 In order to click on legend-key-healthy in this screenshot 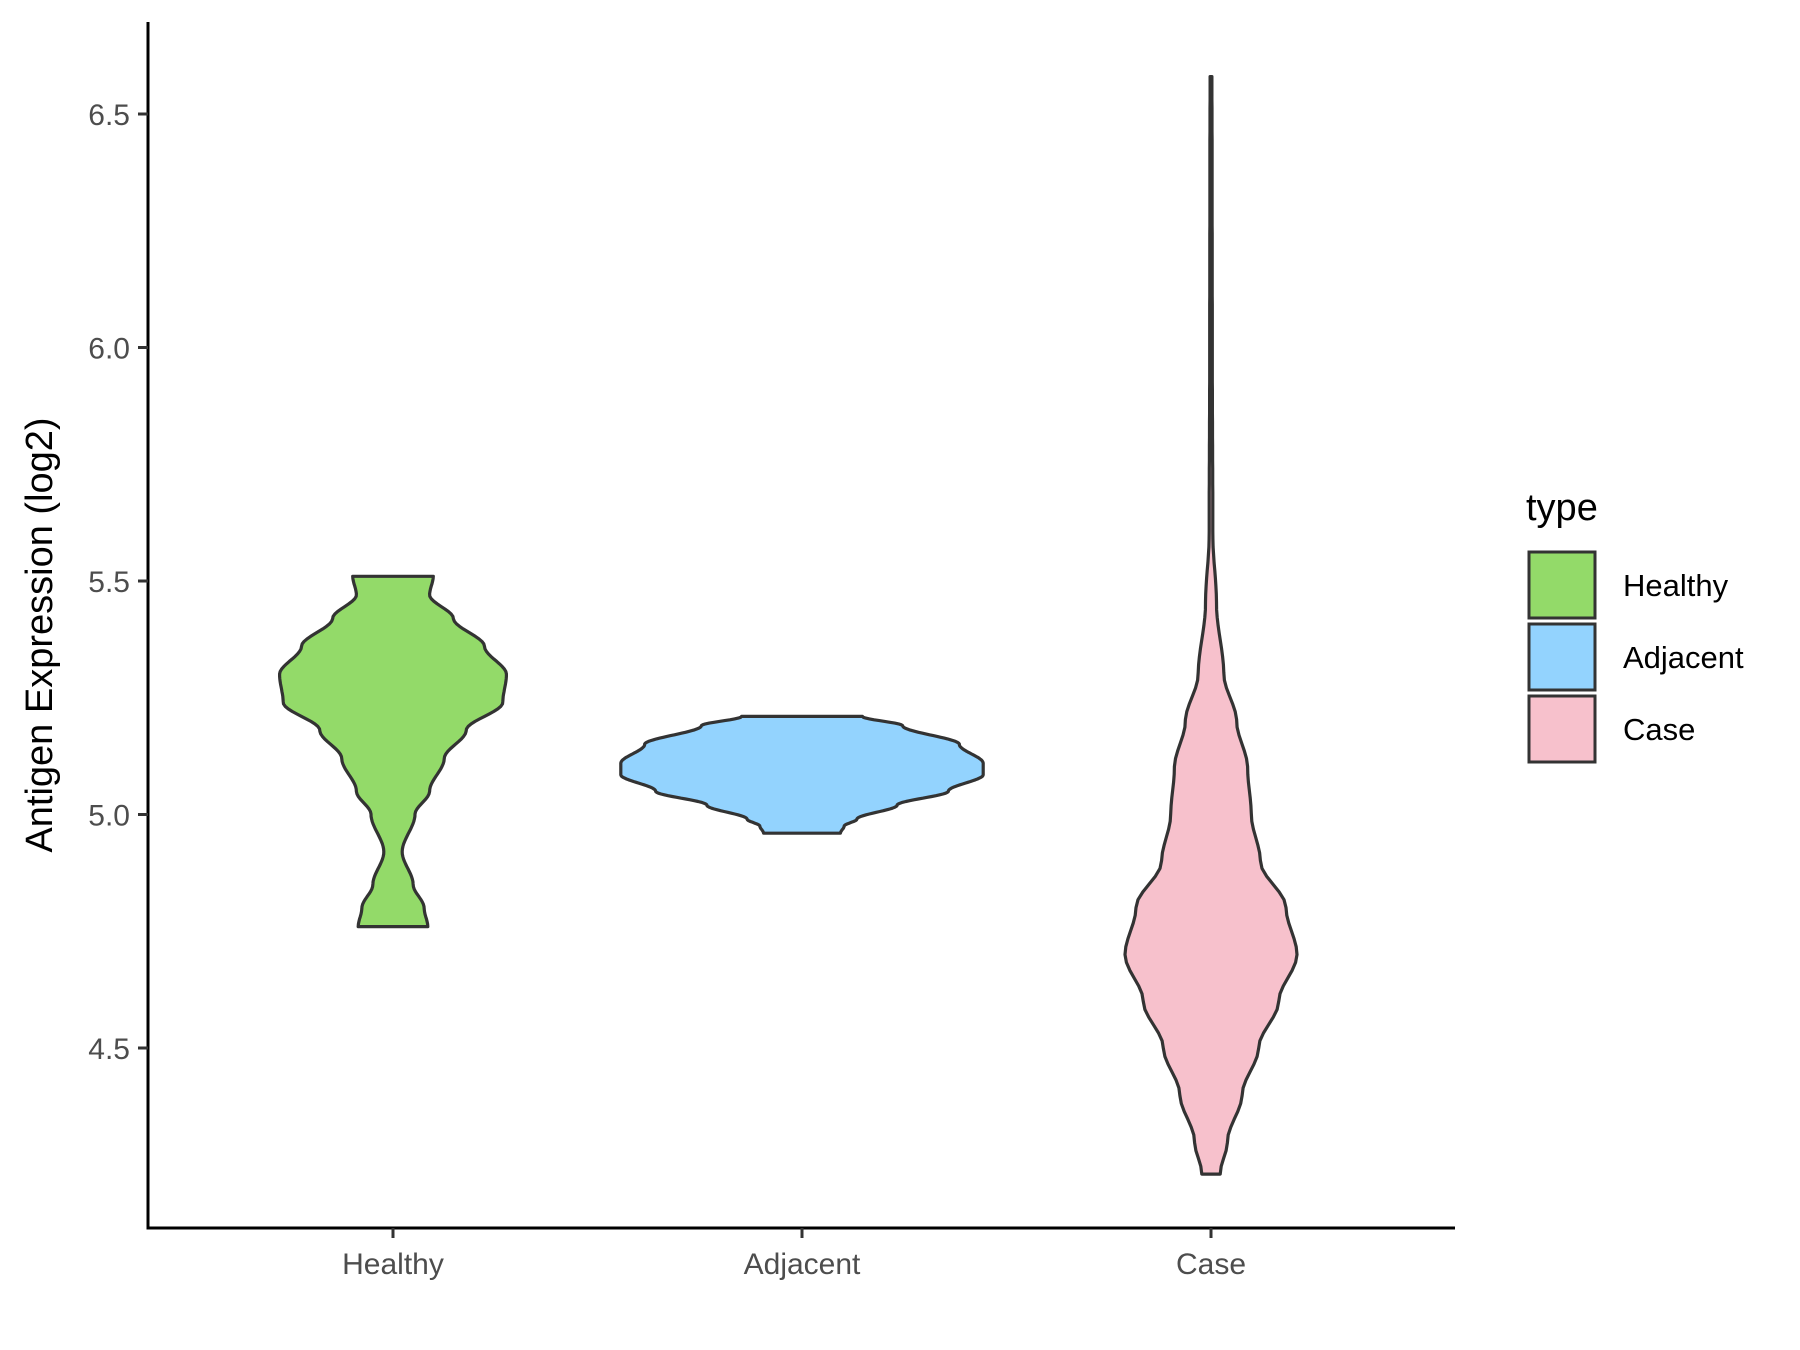, I will do `click(1562, 585)`.